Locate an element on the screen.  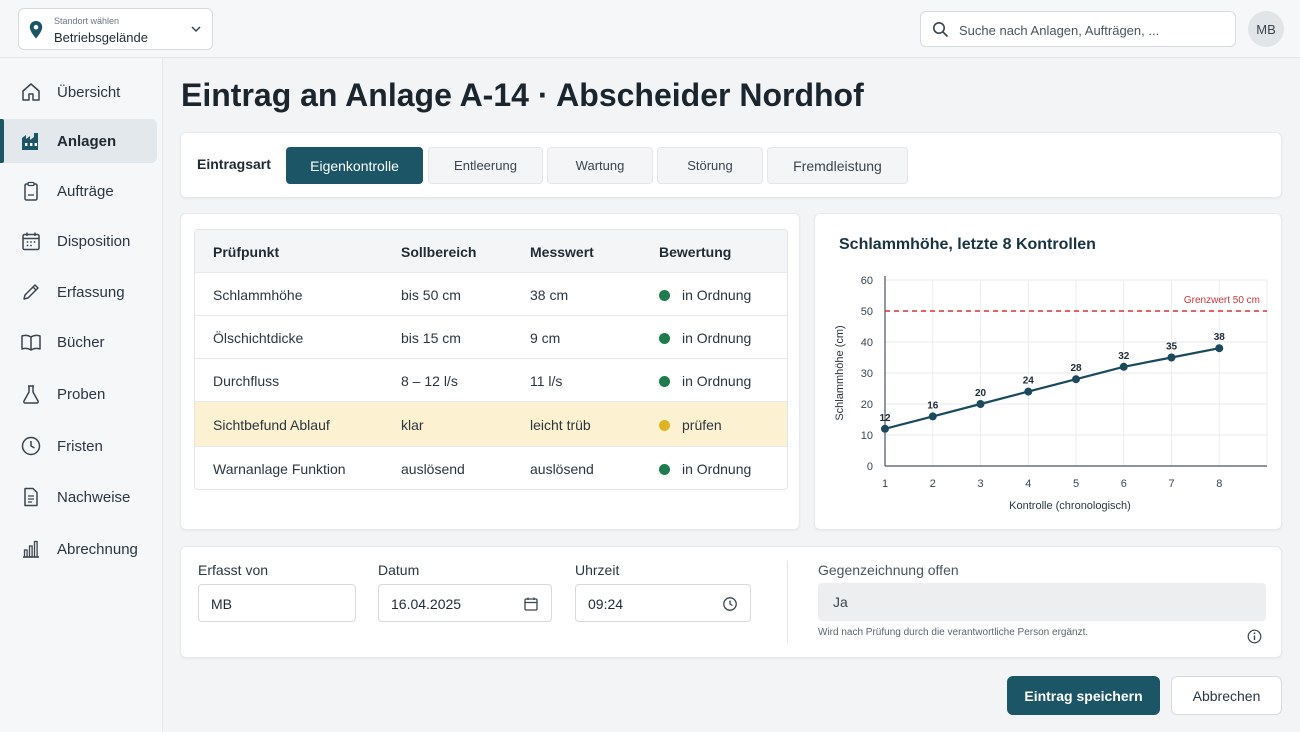
data-label: 16 is located at coordinates (933, 405).